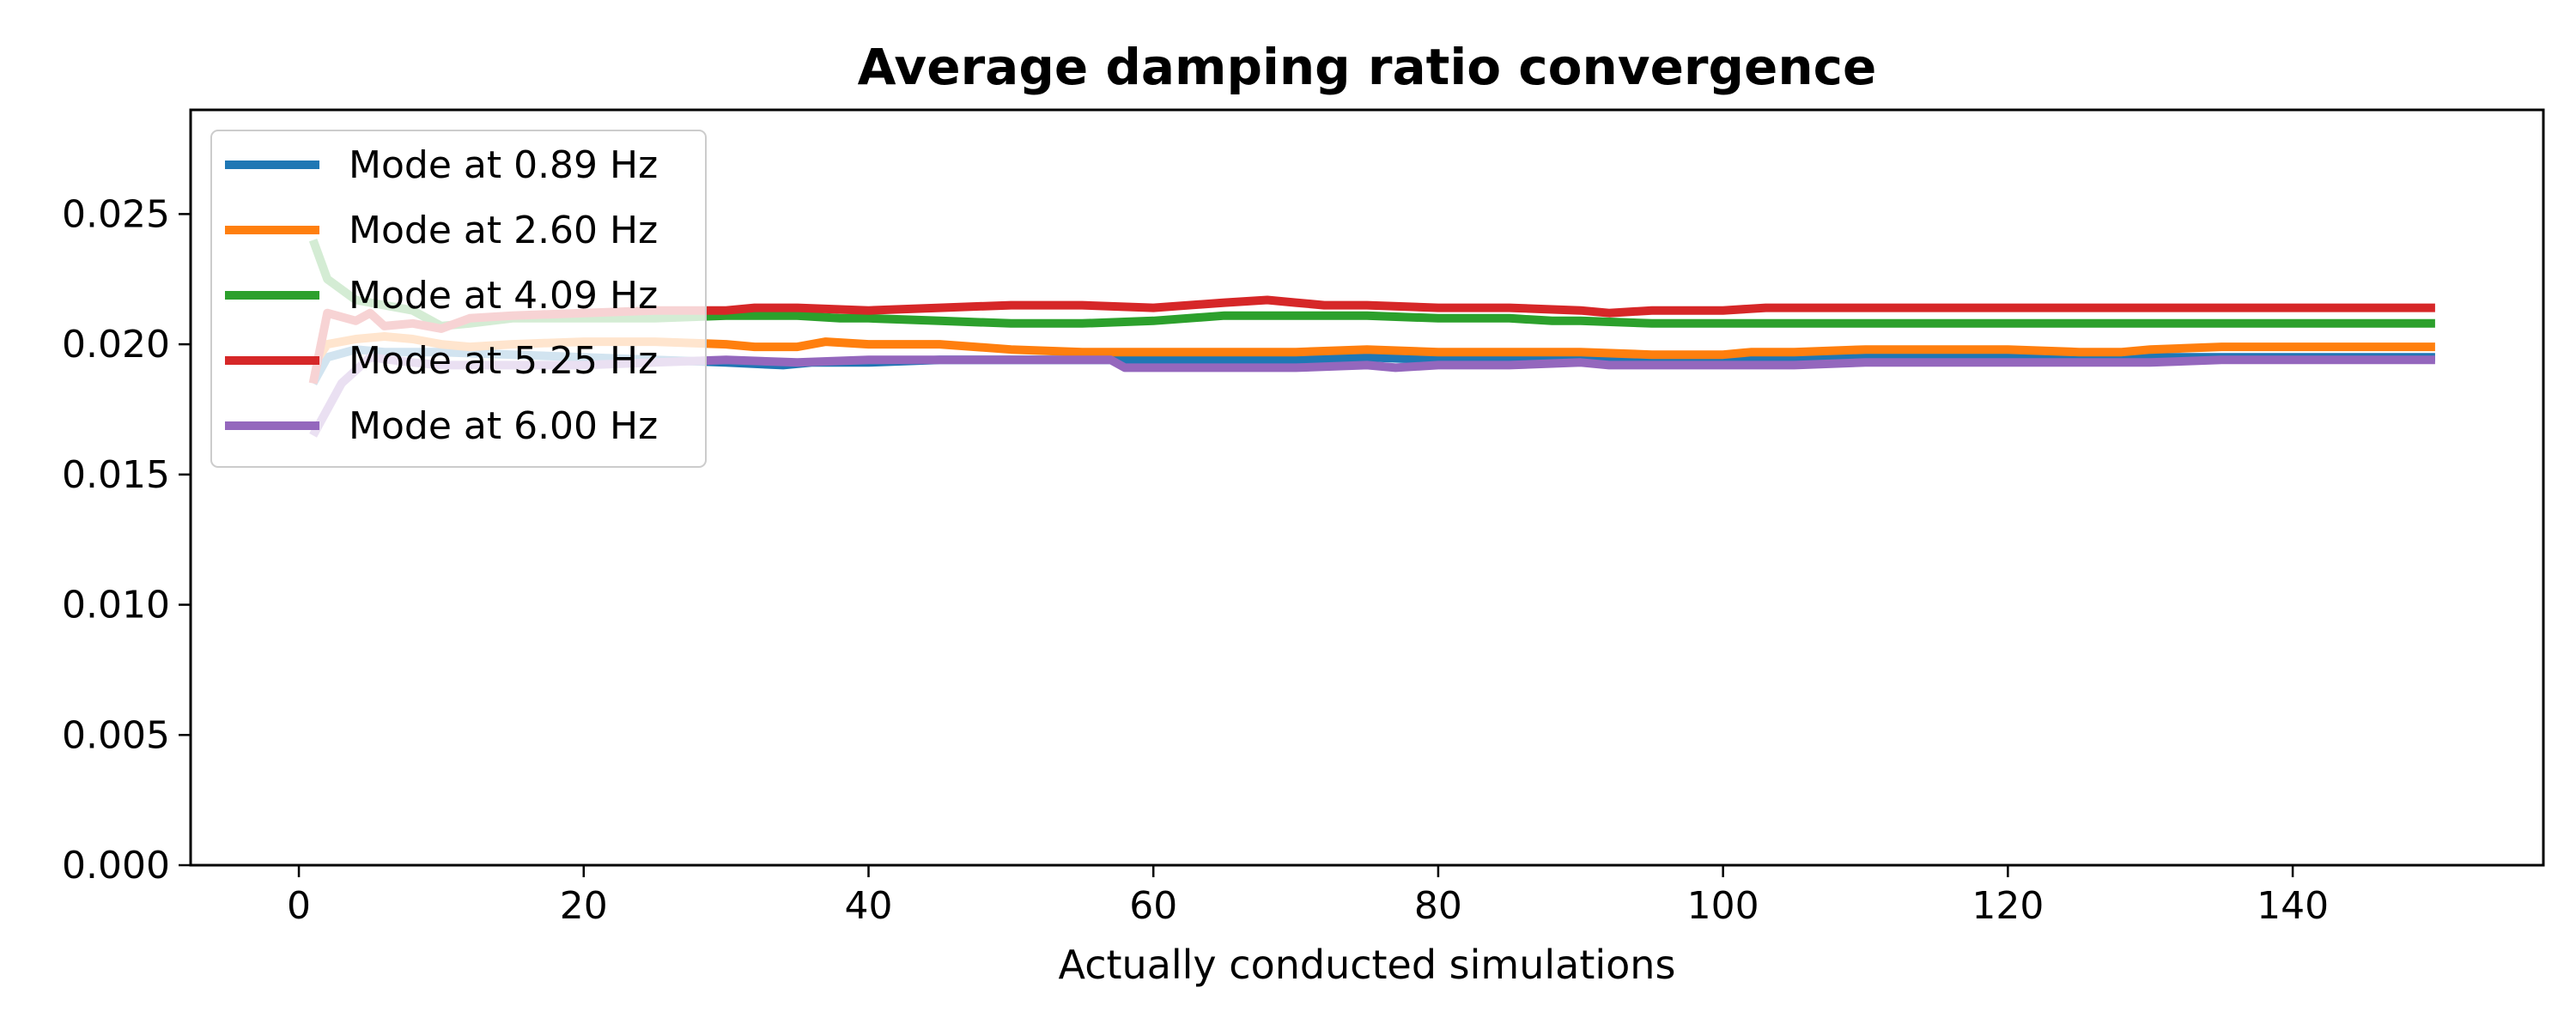  What do you see at coordinates (116, 475) in the screenshot?
I see `y-tick-label: 0.015` at bounding box center [116, 475].